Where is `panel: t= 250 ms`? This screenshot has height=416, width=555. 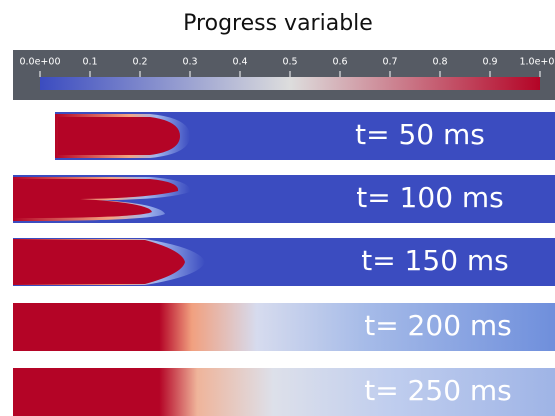 panel: t= 250 ms is located at coordinates (284, 392).